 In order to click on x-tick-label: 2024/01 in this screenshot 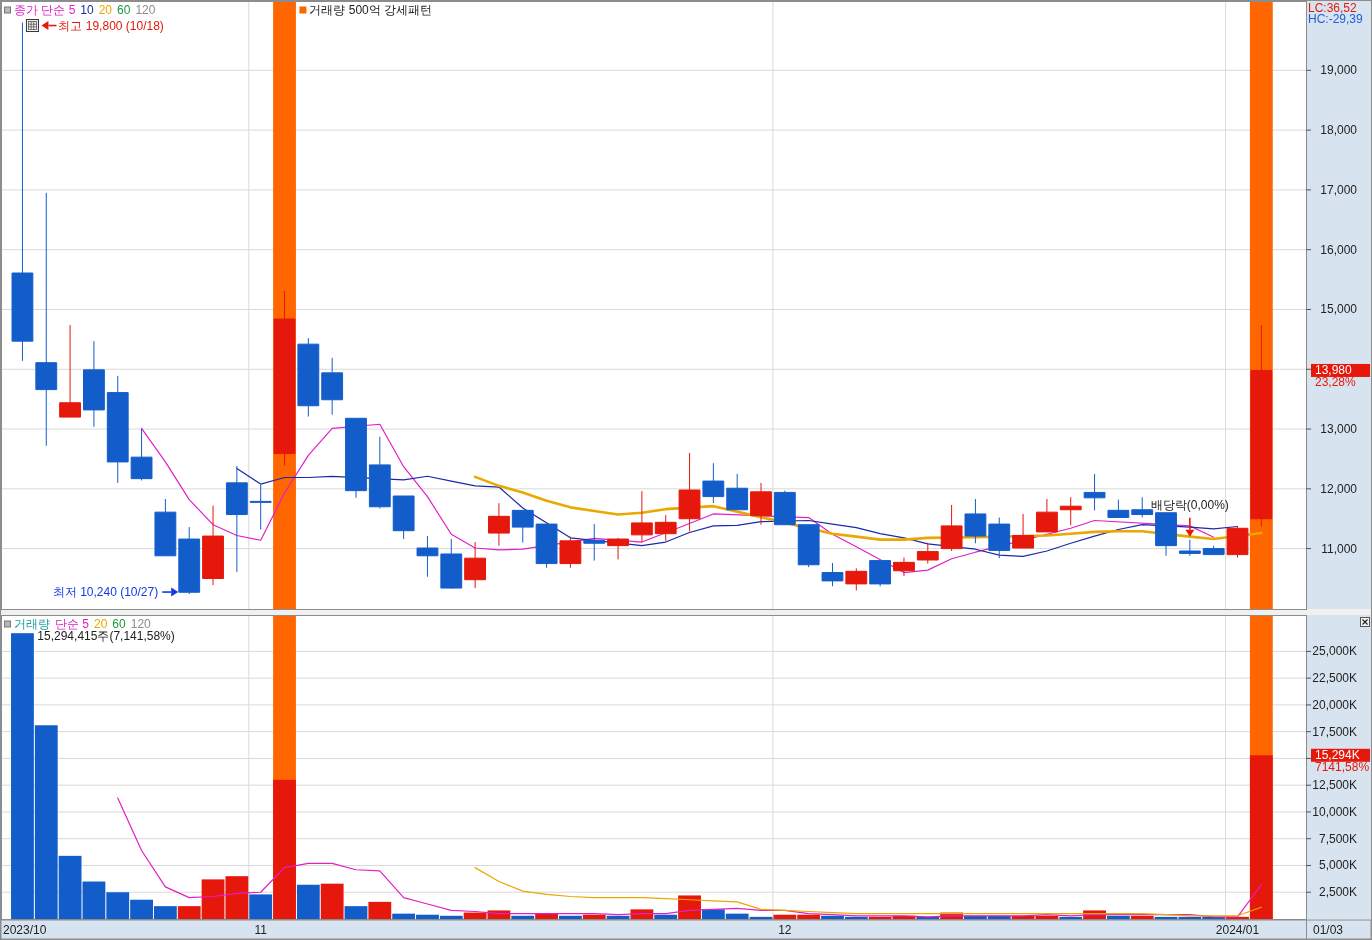, I will do `click(1237, 929)`.